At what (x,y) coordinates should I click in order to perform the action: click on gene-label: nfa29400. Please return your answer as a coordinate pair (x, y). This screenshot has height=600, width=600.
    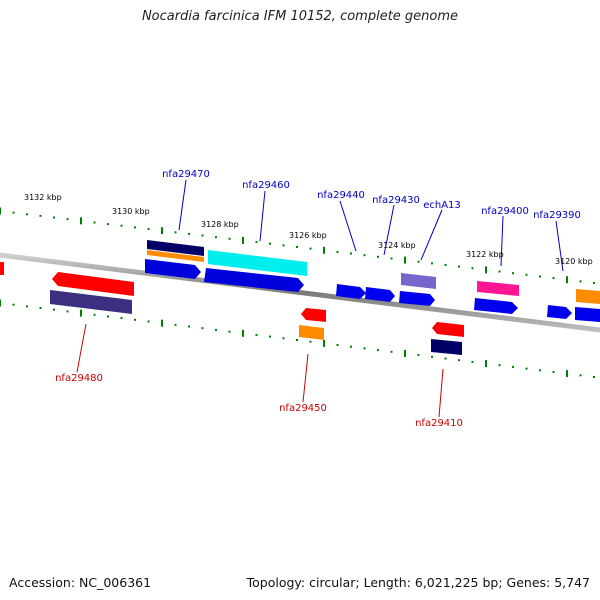
    Looking at the image, I should click on (505, 211).